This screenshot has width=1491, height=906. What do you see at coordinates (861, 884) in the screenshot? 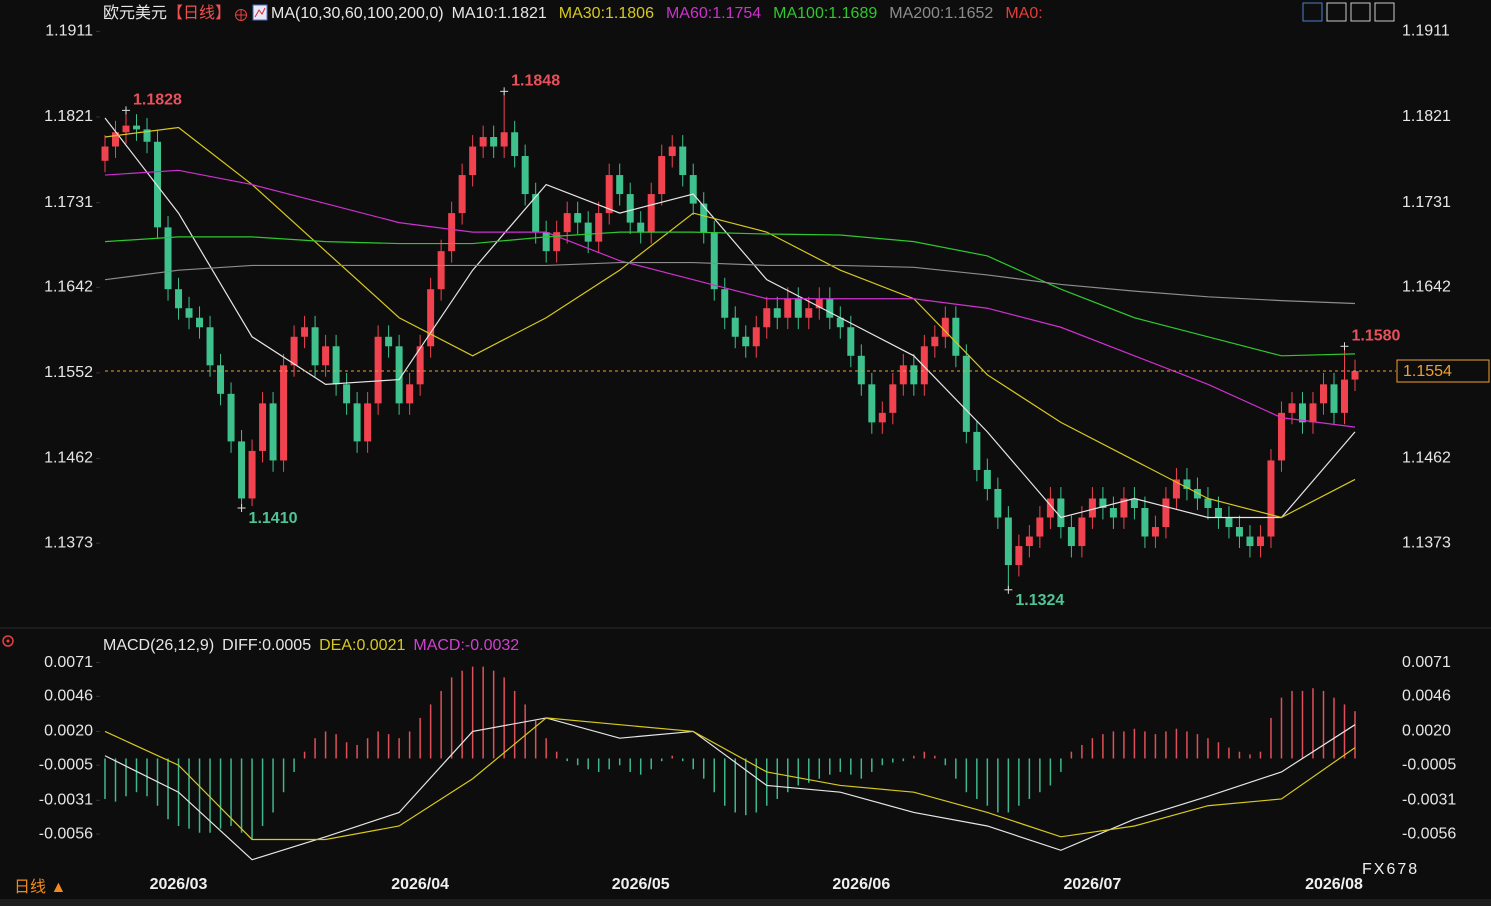
I see `x-tick-label: 2026/06` at bounding box center [861, 884].